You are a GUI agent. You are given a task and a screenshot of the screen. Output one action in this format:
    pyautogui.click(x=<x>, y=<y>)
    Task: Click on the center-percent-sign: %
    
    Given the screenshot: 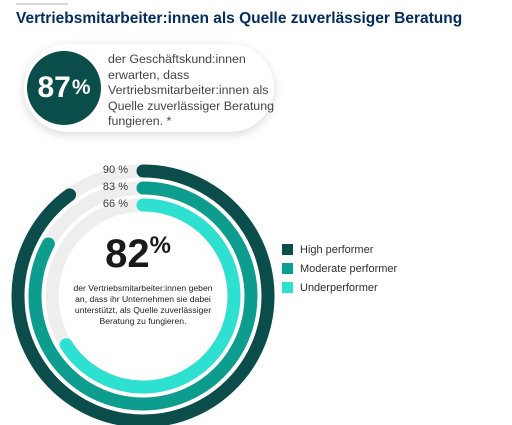 What is the action you would take?
    pyautogui.click(x=160, y=245)
    